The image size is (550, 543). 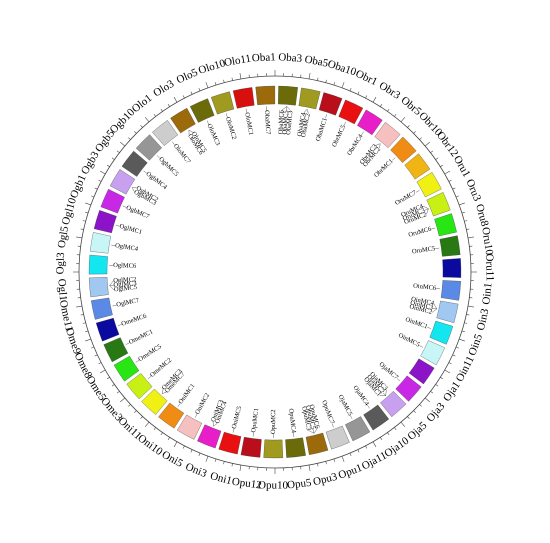 I want to click on chromosome-label: Oba3, so click(x=290, y=58).